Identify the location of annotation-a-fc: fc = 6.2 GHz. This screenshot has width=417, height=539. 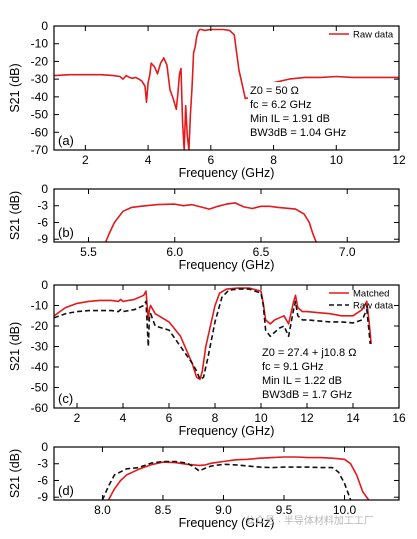
(280, 105).